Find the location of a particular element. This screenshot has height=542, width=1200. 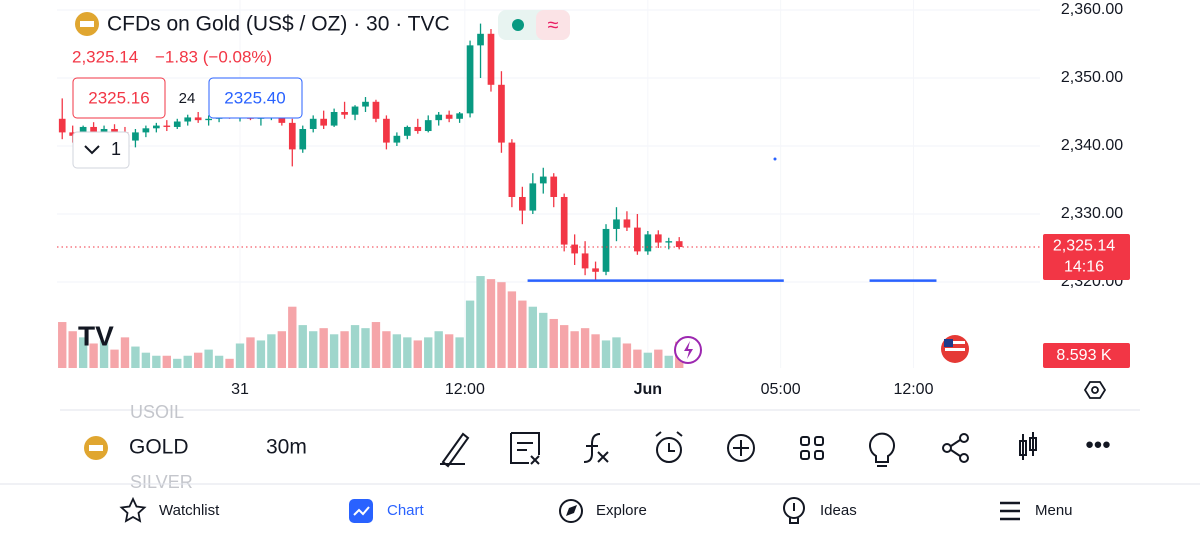

nav-watchlist: Watchlist is located at coordinates (189, 510).